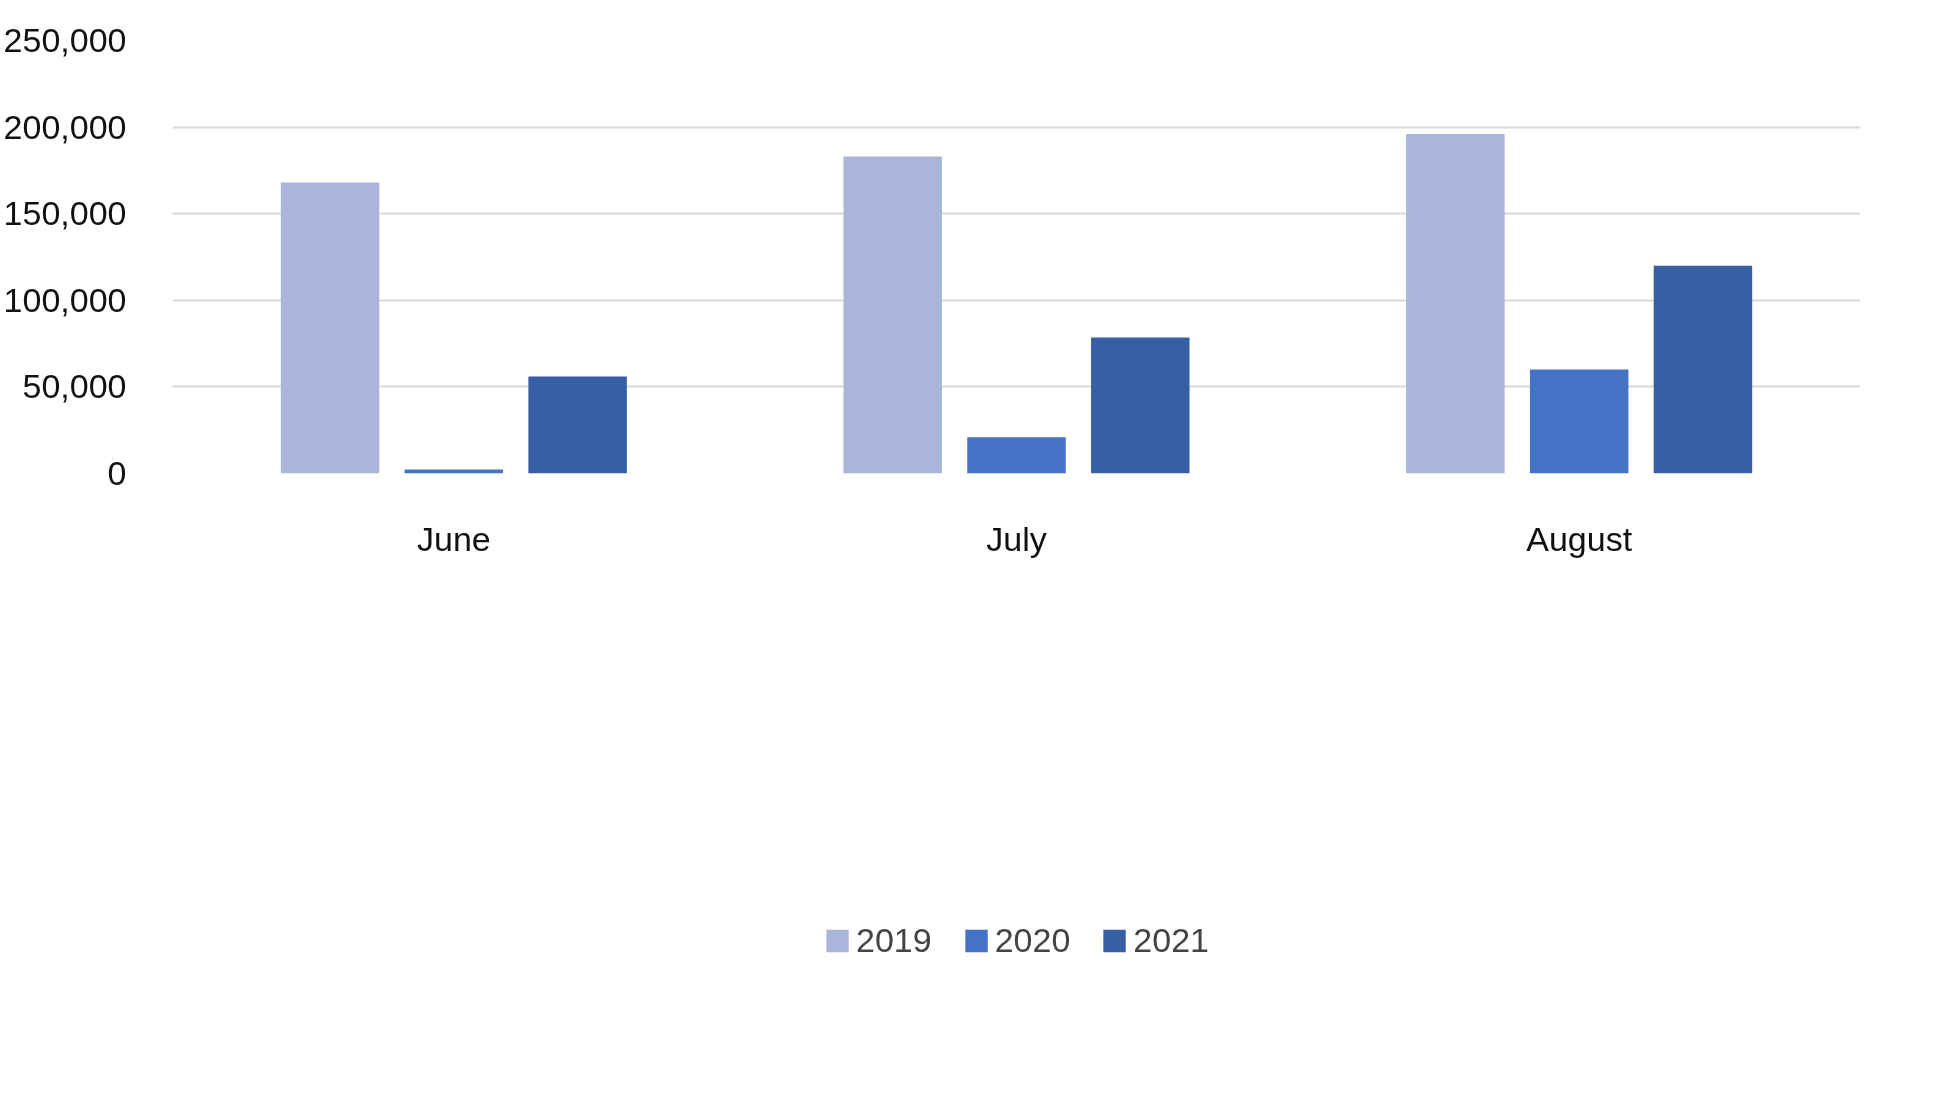  I want to click on legend-label: 2020, so click(1032, 940).